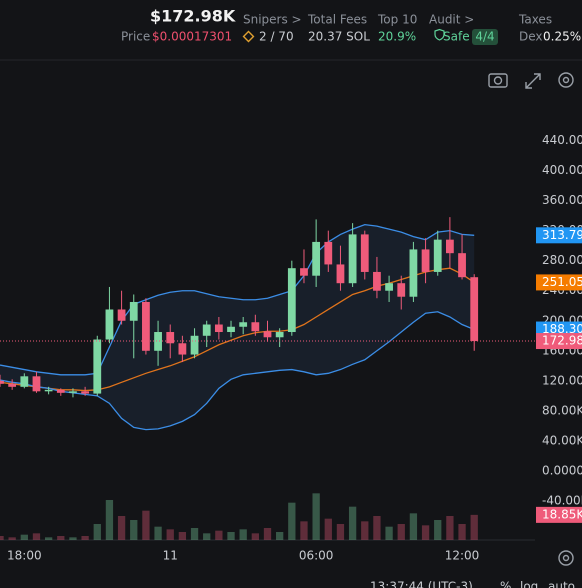 This screenshot has width=582, height=588. What do you see at coordinates (562, 514) in the screenshot?
I see `price-tag-label: 18.85K` at bounding box center [562, 514].